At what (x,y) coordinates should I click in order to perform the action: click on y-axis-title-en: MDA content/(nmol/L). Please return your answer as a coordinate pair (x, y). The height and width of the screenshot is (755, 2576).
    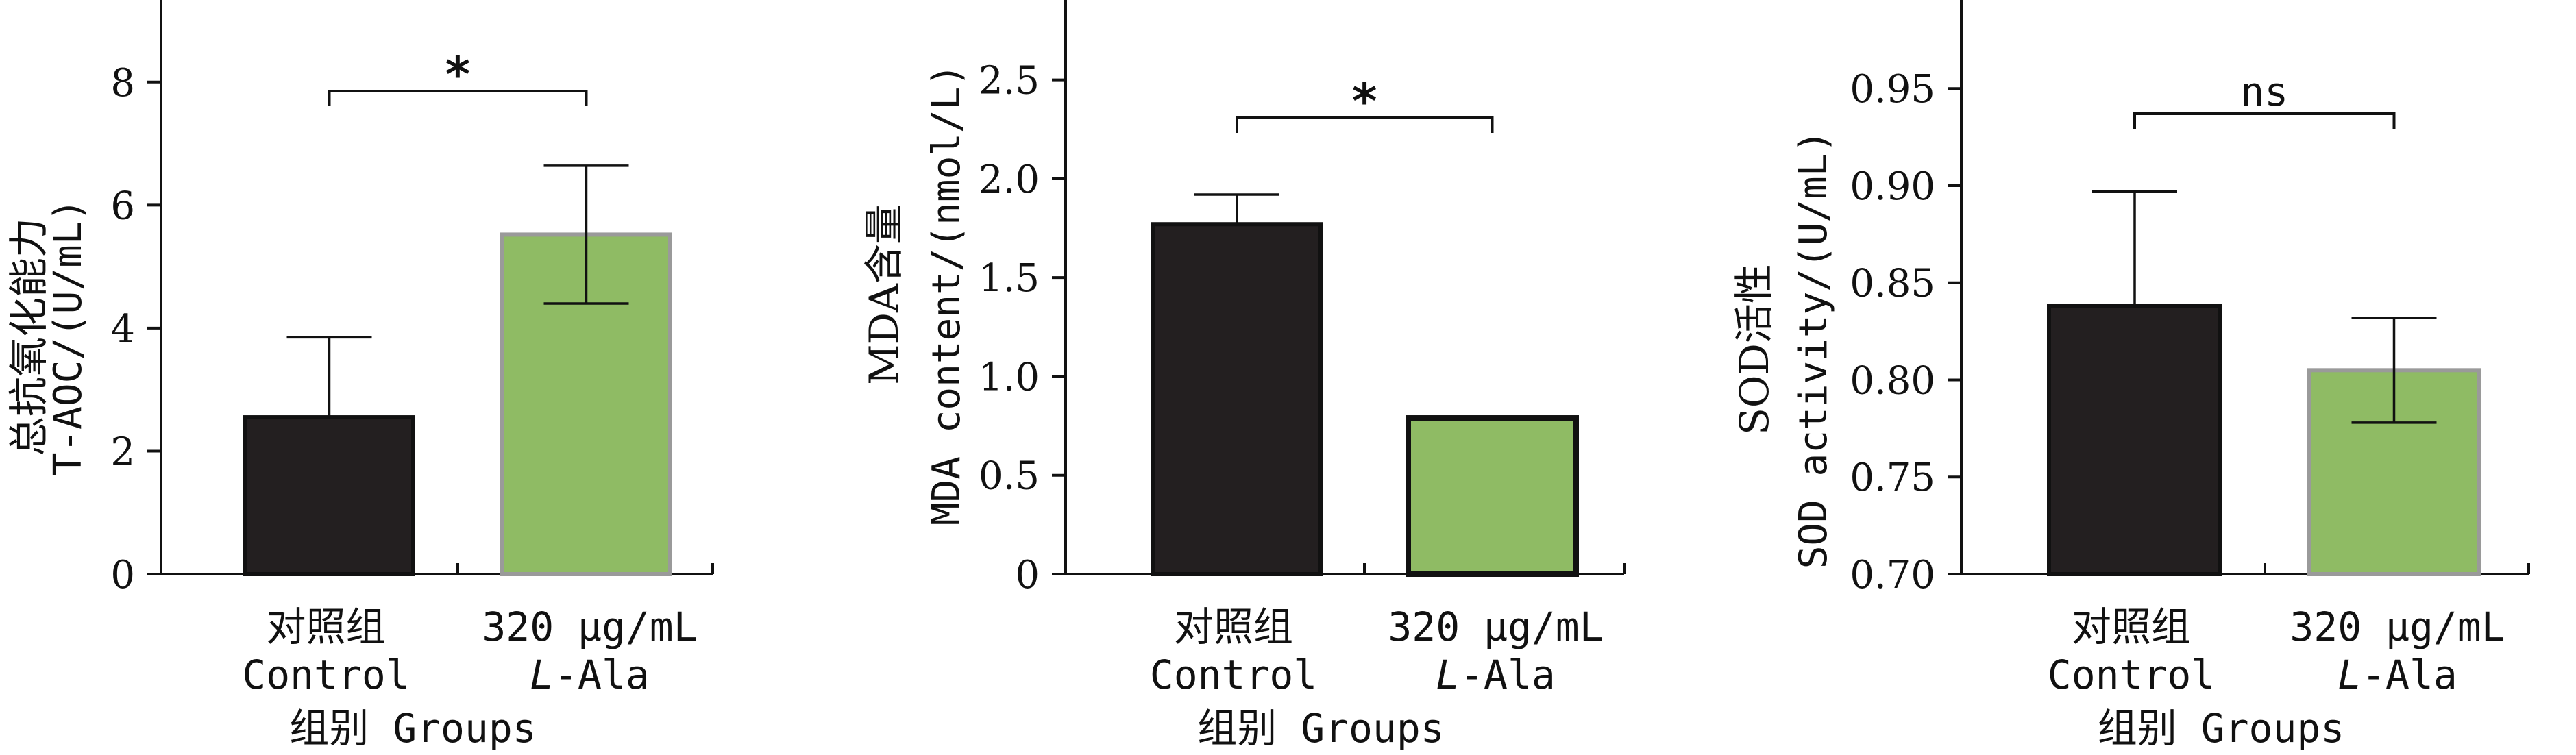
    Looking at the image, I should click on (947, 294).